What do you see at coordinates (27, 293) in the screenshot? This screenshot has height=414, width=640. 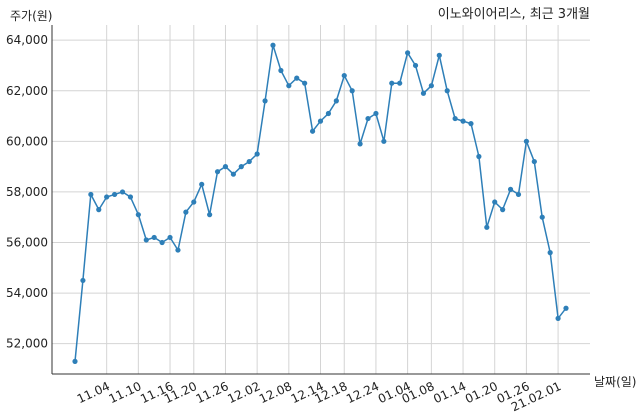 I see `y-tick-label: 54,000` at bounding box center [27, 293].